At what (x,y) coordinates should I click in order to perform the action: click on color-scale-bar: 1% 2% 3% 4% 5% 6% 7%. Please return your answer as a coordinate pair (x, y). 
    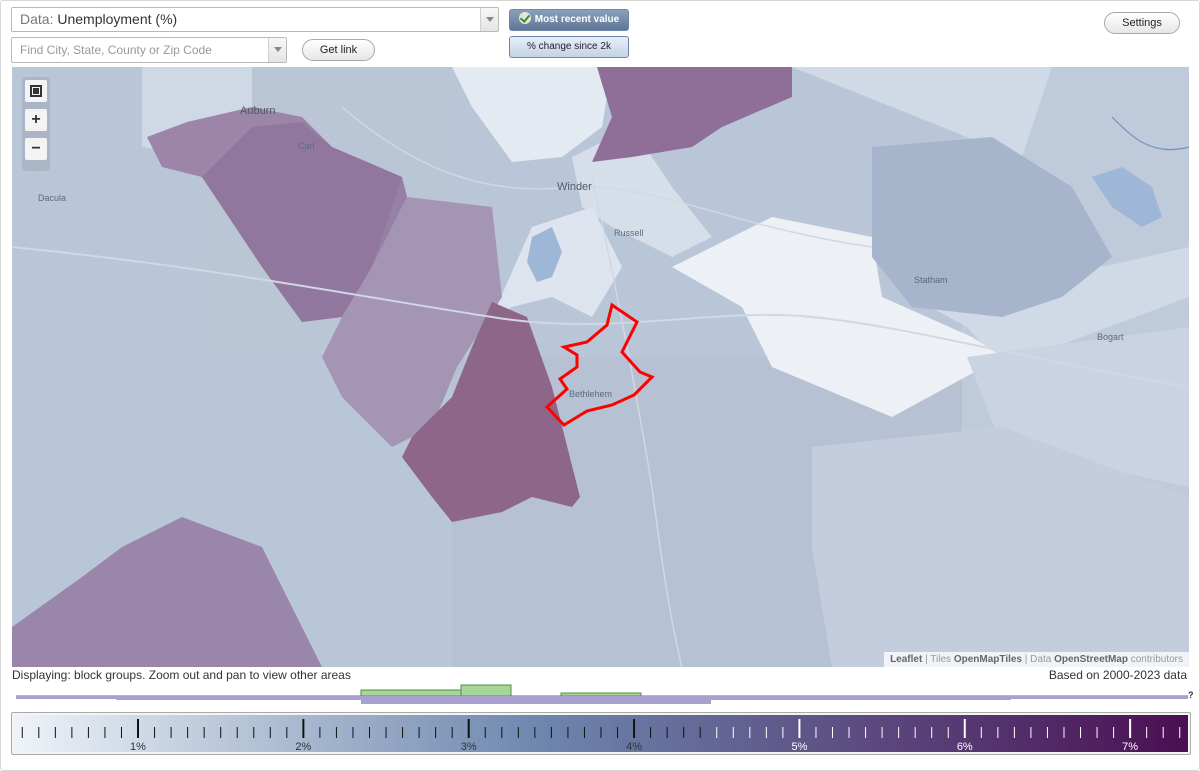
    Looking at the image, I should click on (601, 734).